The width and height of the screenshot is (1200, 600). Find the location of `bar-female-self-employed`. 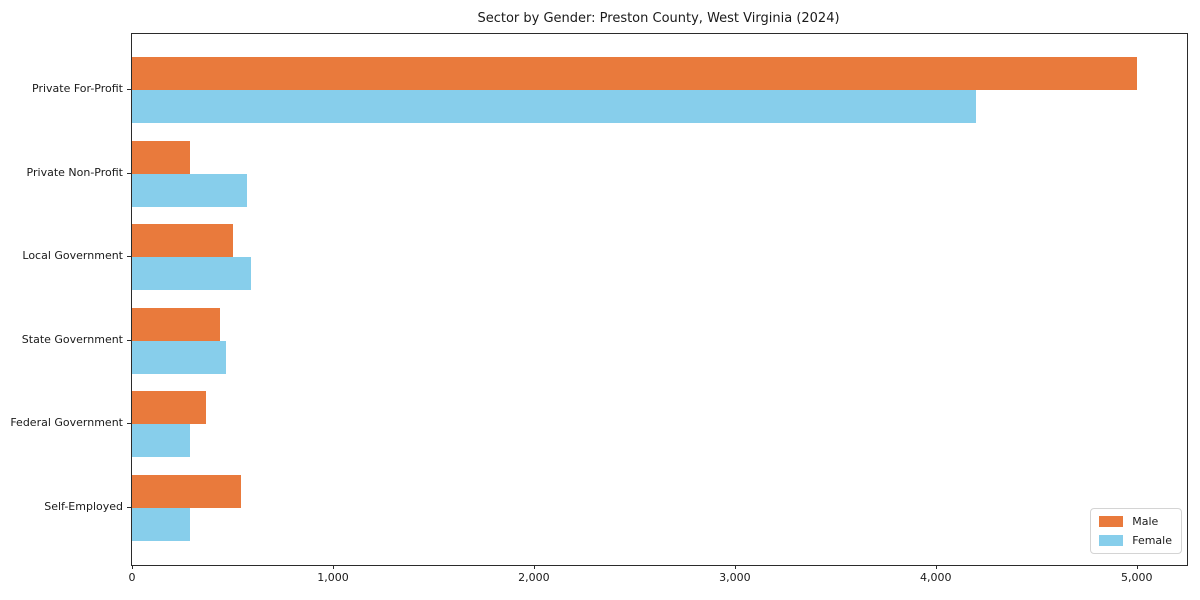

bar-female-self-employed is located at coordinates (161, 524).